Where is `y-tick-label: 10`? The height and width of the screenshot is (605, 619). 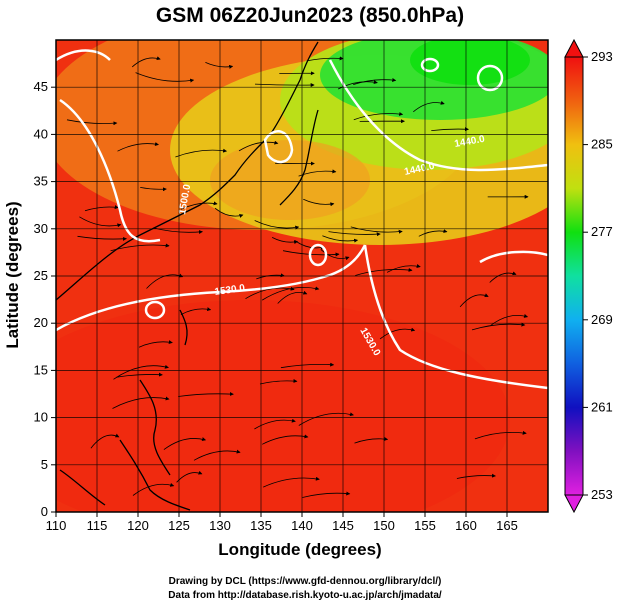 y-tick-label: 10 is located at coordinates (41, 417).